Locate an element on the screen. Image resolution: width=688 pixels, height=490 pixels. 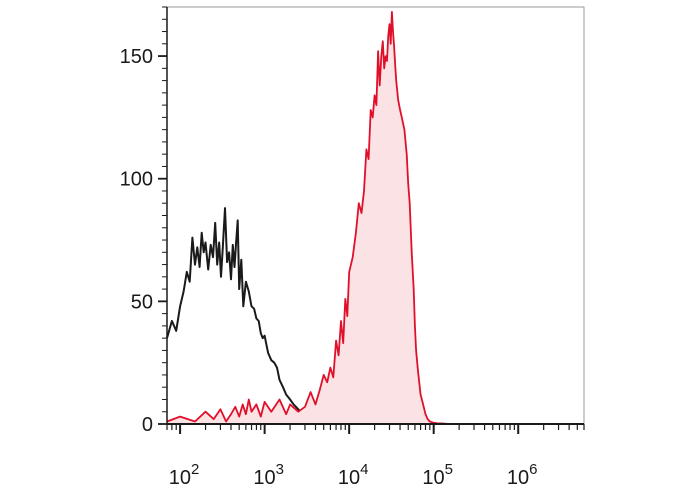
y-tick-label: 0 is located at coordinates (147, 425).